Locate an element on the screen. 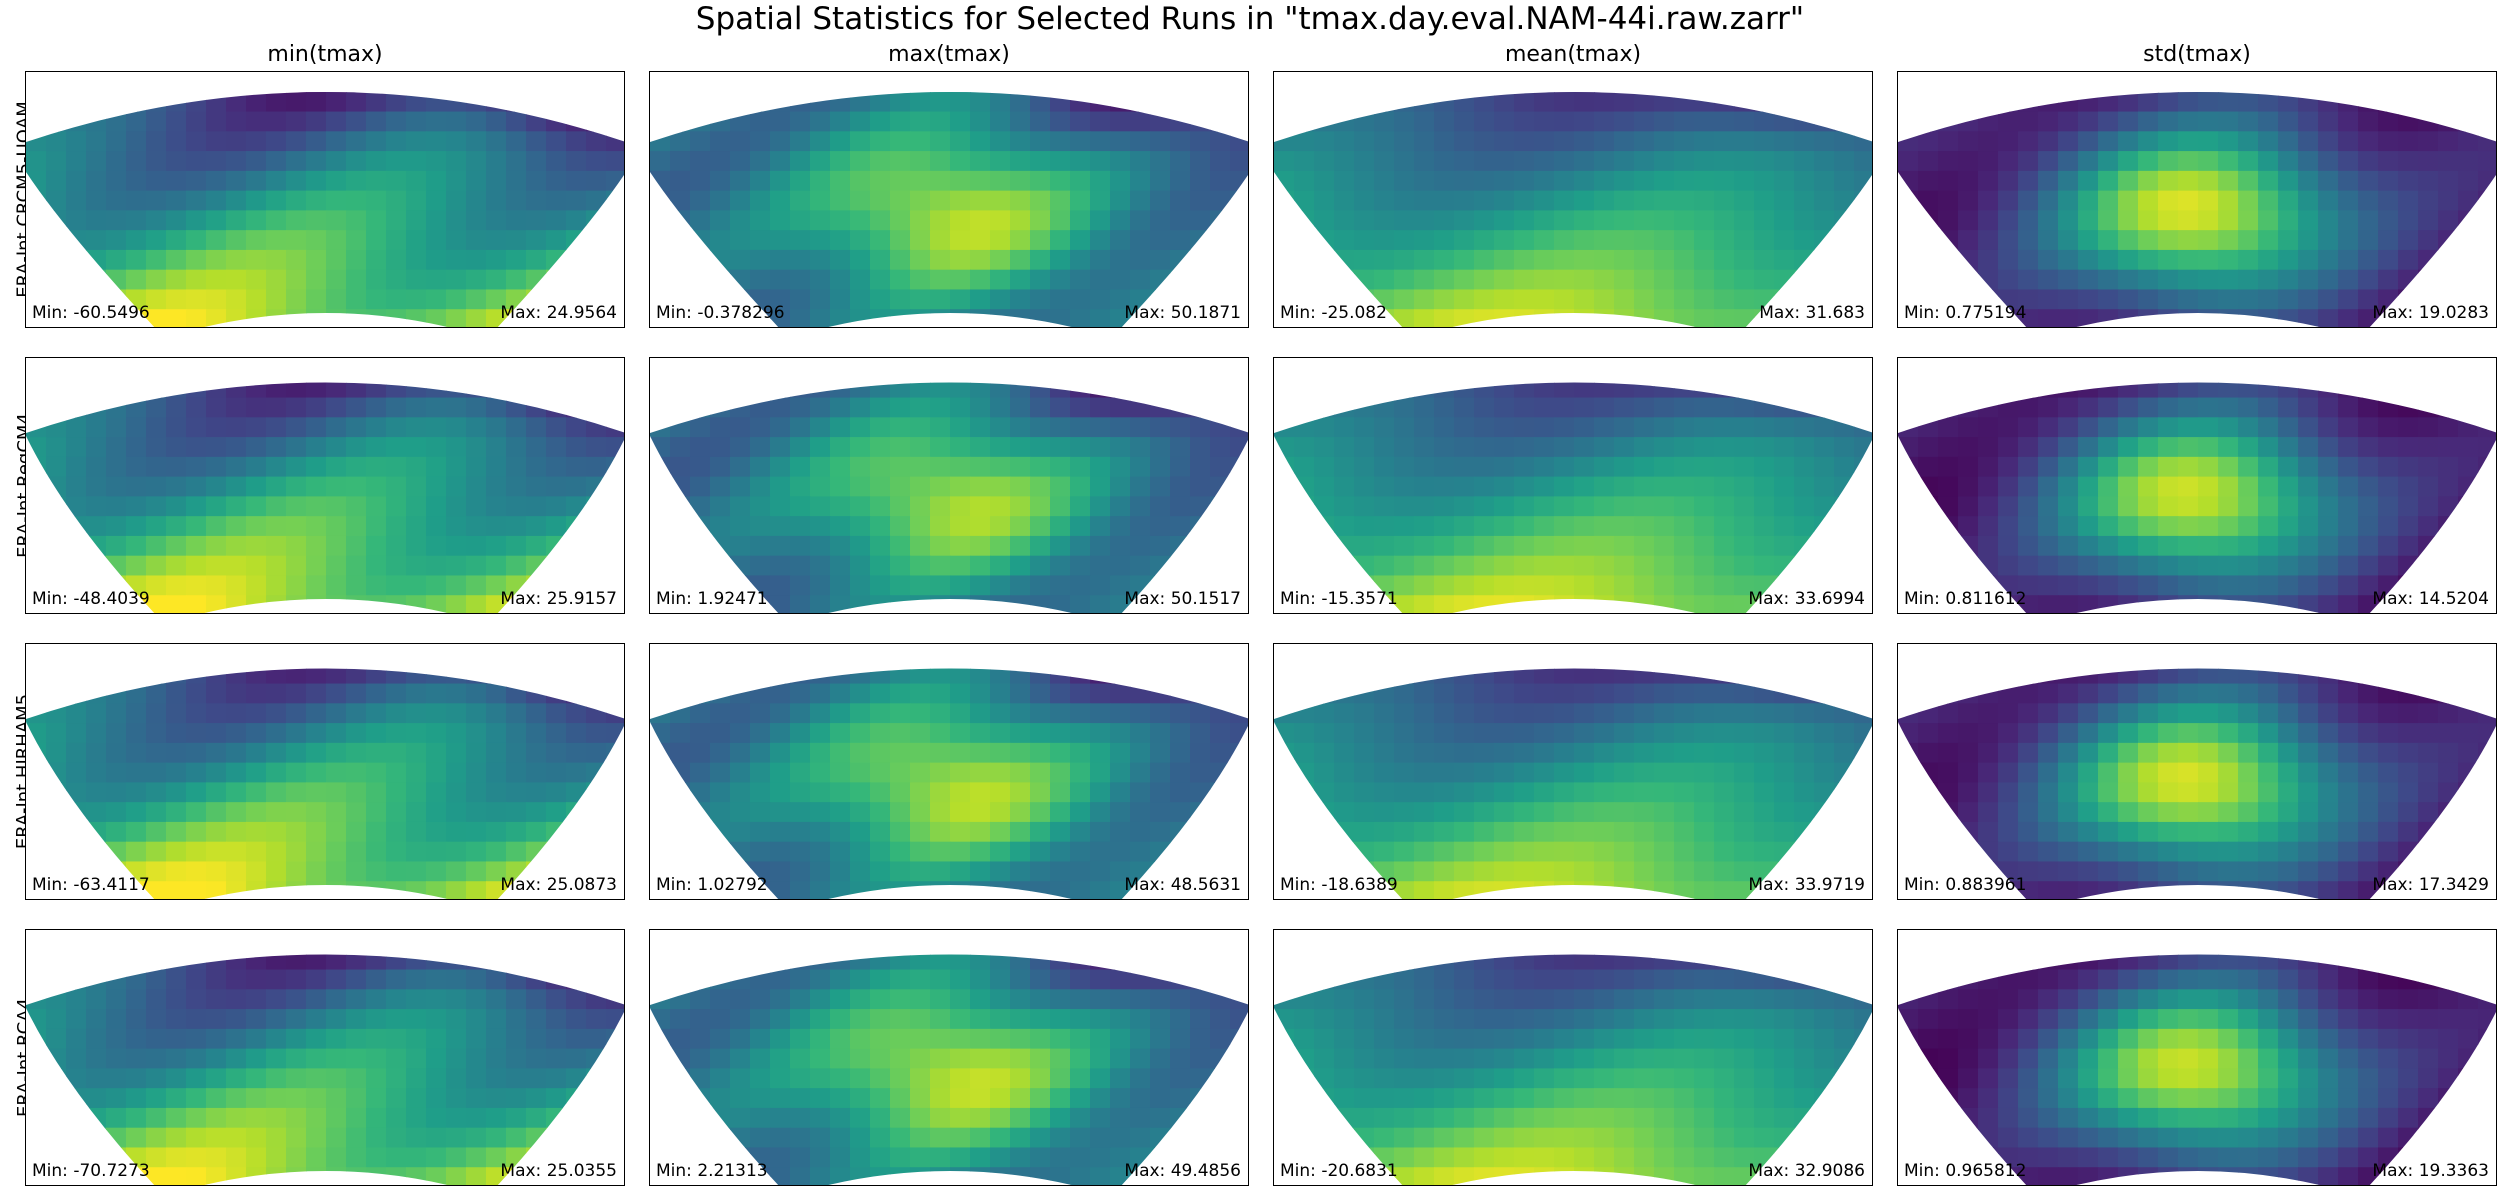 The height and width of the screenshot is (1200, 2500). heatmap-cells is located at coordinates (2197, 209).